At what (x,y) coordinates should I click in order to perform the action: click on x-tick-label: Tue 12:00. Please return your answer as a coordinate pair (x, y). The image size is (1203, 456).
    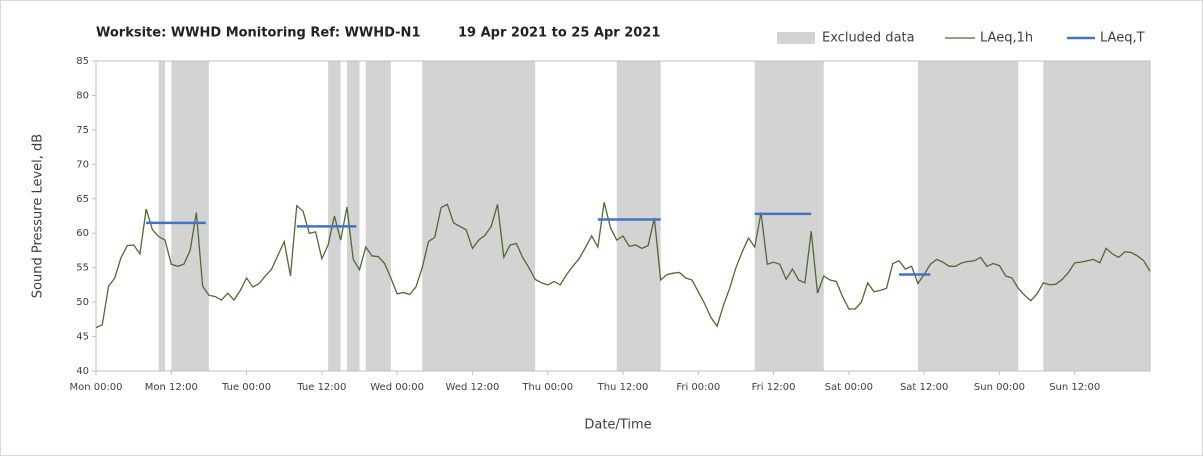
    Looking at the image, I should click on (321, 387).